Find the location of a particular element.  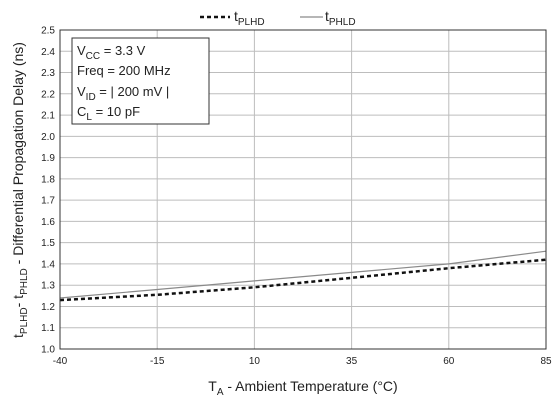

legend: tPLHD tPHLD is located at coordinates (278, 18).